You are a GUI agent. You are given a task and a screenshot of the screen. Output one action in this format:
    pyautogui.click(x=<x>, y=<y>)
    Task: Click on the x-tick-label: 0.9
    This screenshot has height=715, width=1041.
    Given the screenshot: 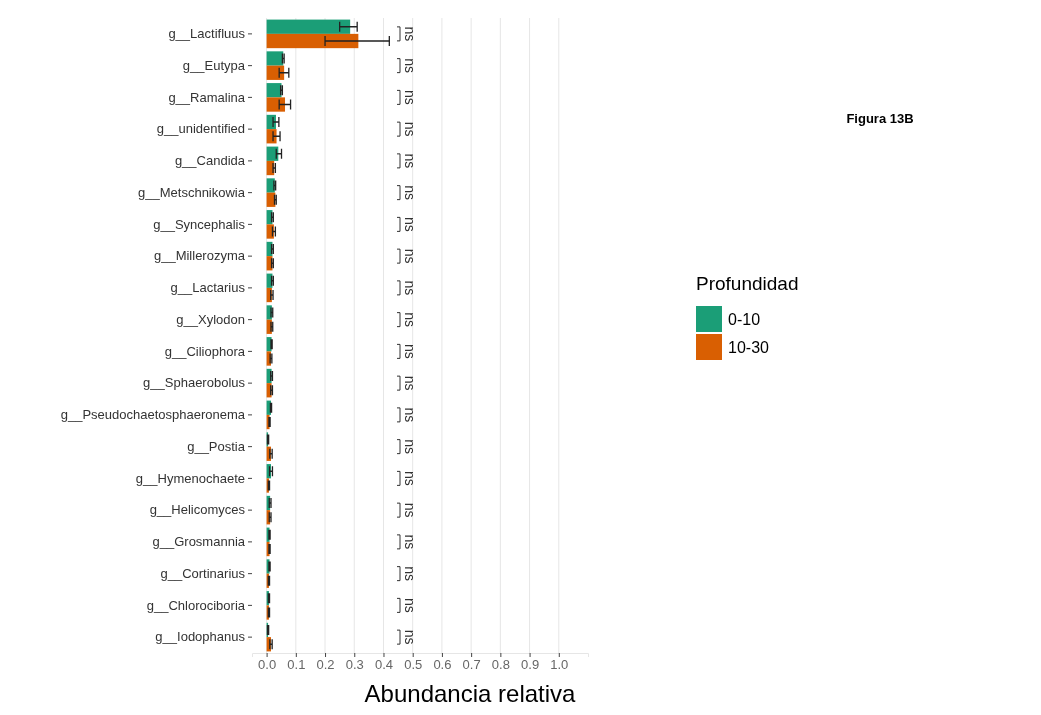 What is the action you would take?
    pyautogui.click(x=530, y=665)
    